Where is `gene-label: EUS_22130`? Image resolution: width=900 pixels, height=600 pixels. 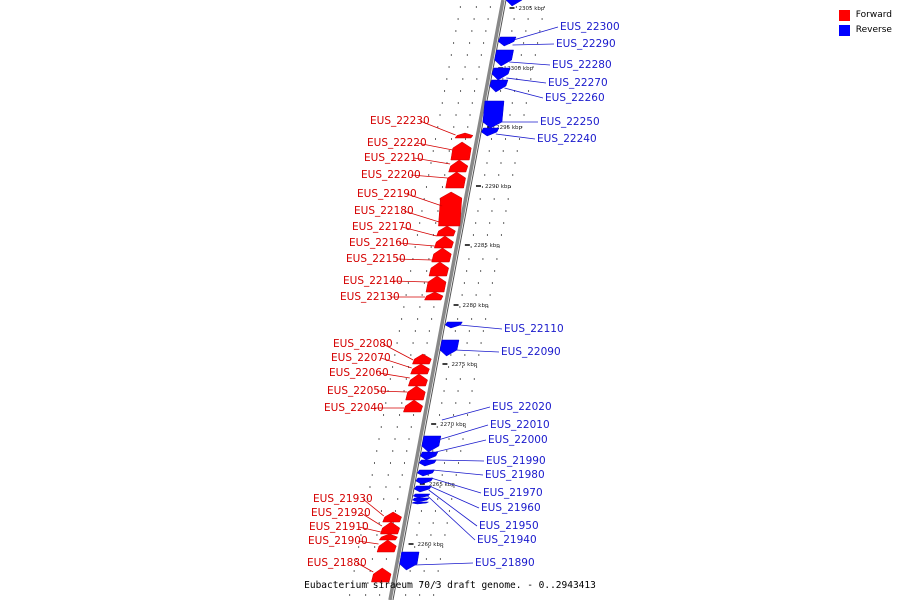 gene-label: EUS_22130 is located at coordinates (370, 297).